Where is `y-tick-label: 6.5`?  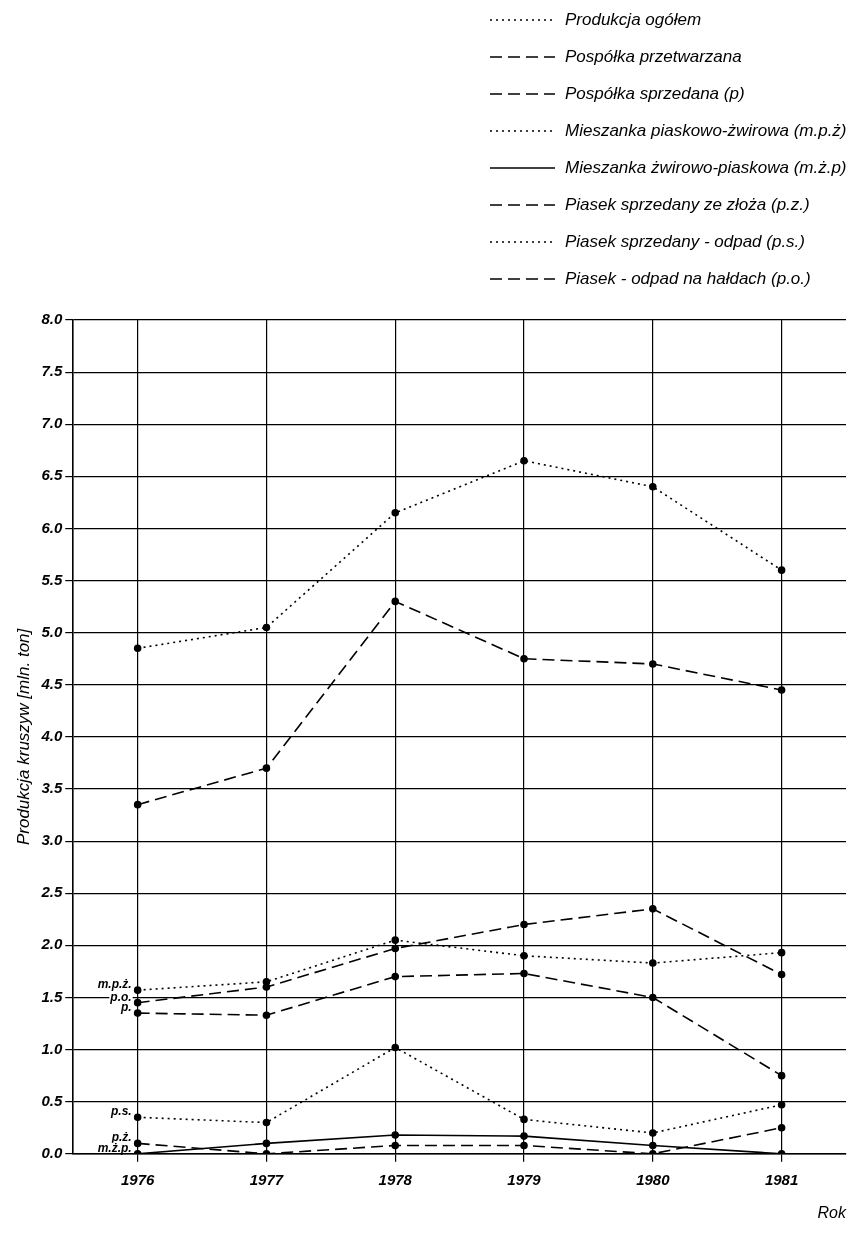
y-tick-label: 6.5 is located at coordinates (52, 475).